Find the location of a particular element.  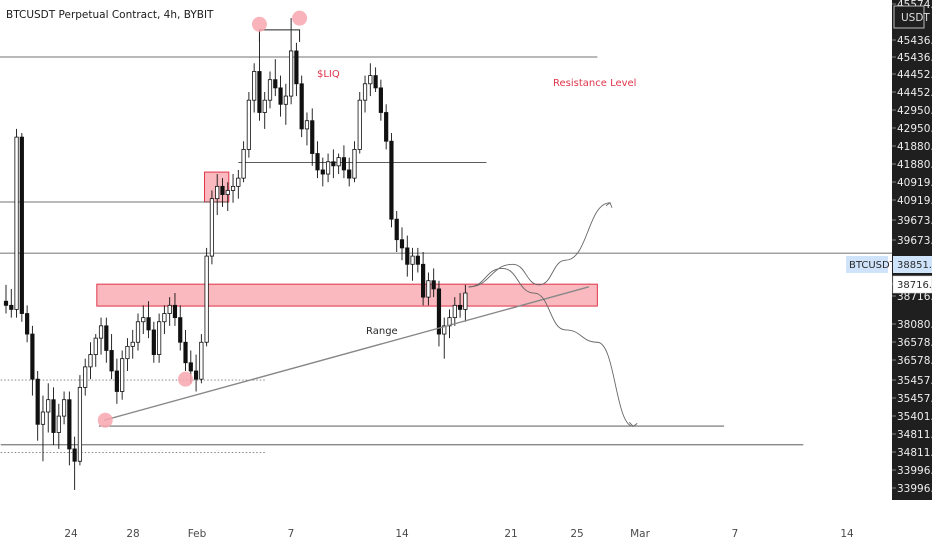

current-price-box is located at coordinates (912, 284).